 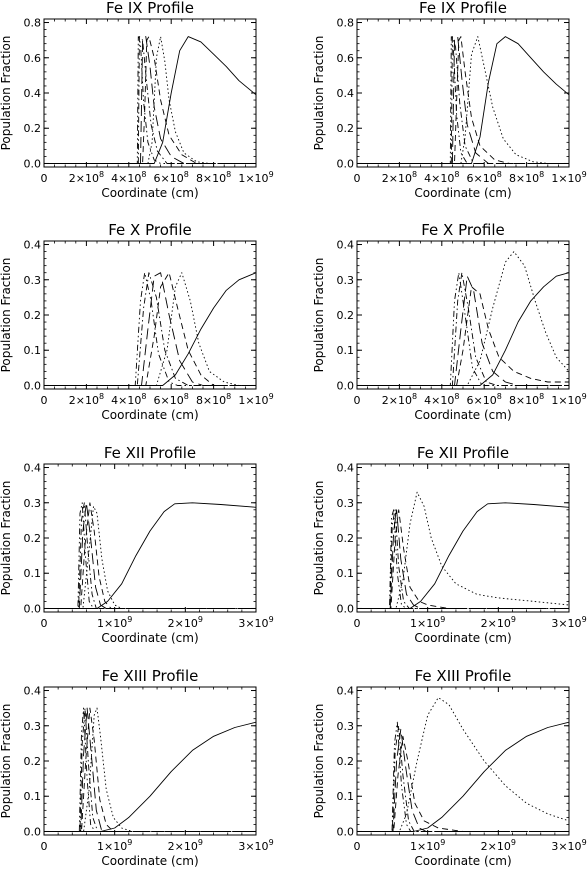 What do you see at coordinates (150, 230) in the screenshot?
I see `chart-title: Fe X Profile` at bounding box center [150, 230].